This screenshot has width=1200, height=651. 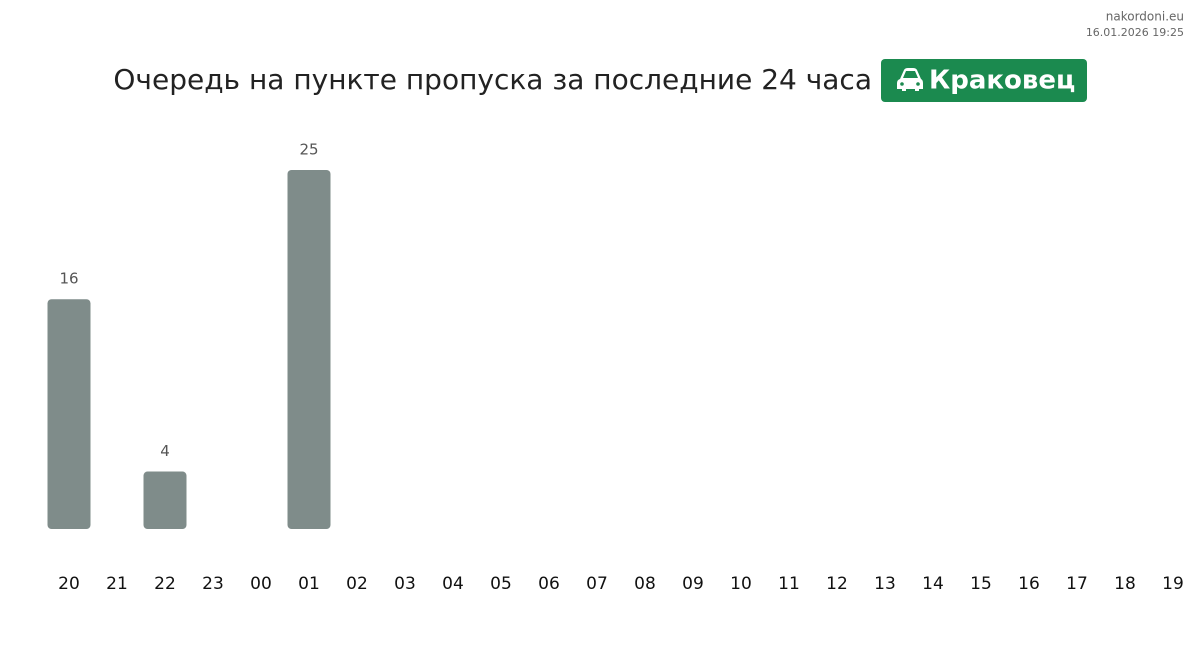 I want to click on x-tick-label: 16, so click(x=1029, y=584).